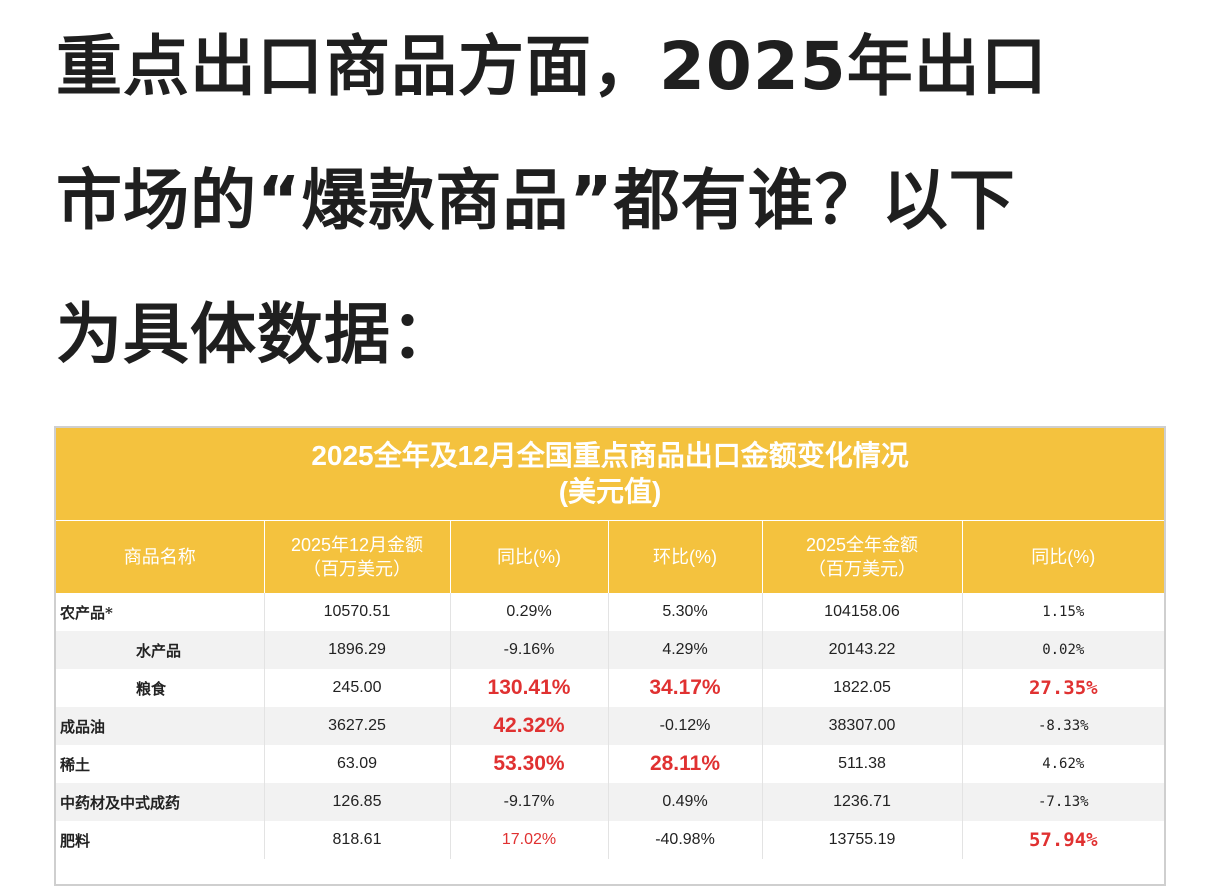  Describe the element at coordinates (684, 688) in the screenshot. I see `cell-dec-mom: 34.17%` at that location.